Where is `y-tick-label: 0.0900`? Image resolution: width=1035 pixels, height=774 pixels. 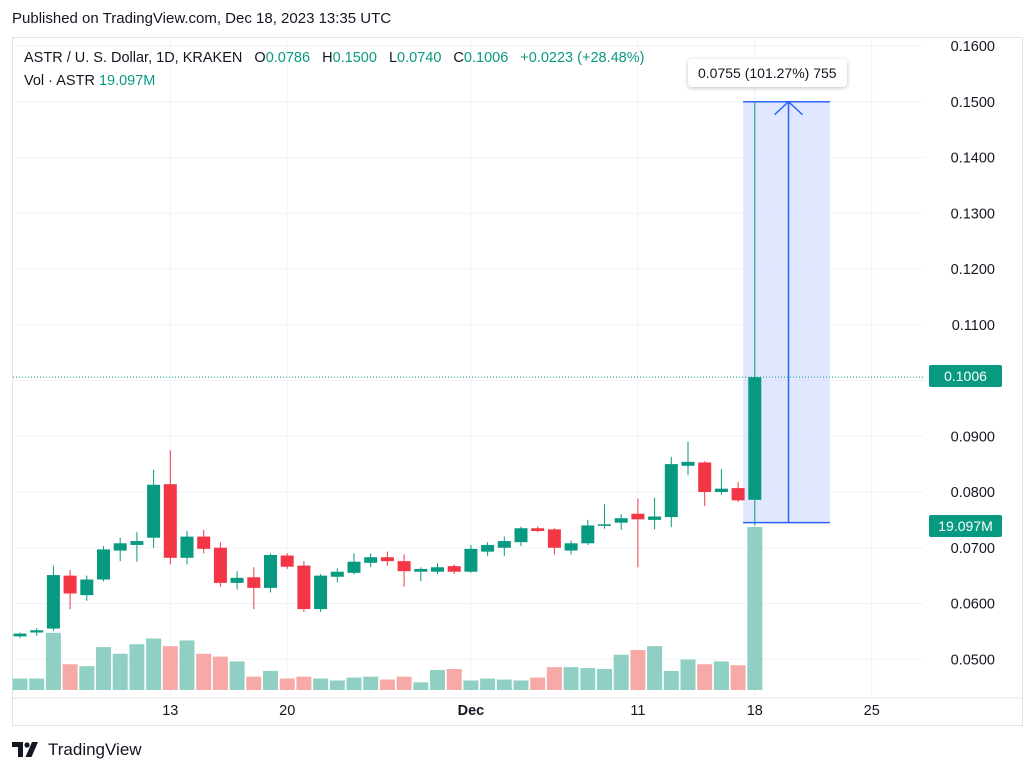 y-tick-label: 0.0900 is located at coordinates (973, 437).